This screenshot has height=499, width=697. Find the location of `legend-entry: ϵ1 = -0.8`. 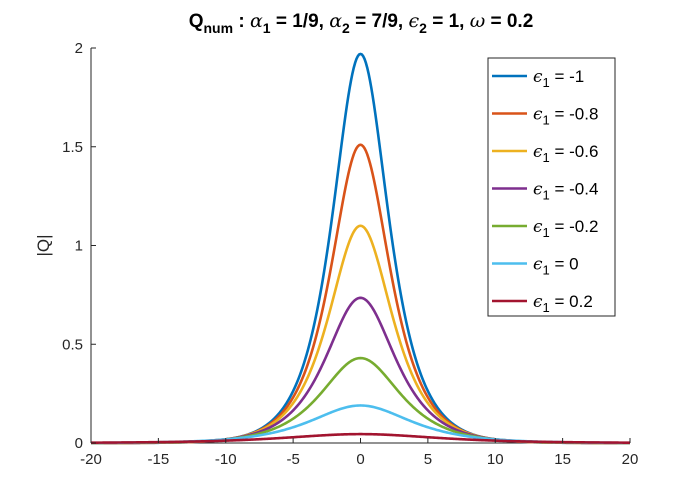

legend-entry: ϵ1 = -0.8 is located at coordinates (565, 116).